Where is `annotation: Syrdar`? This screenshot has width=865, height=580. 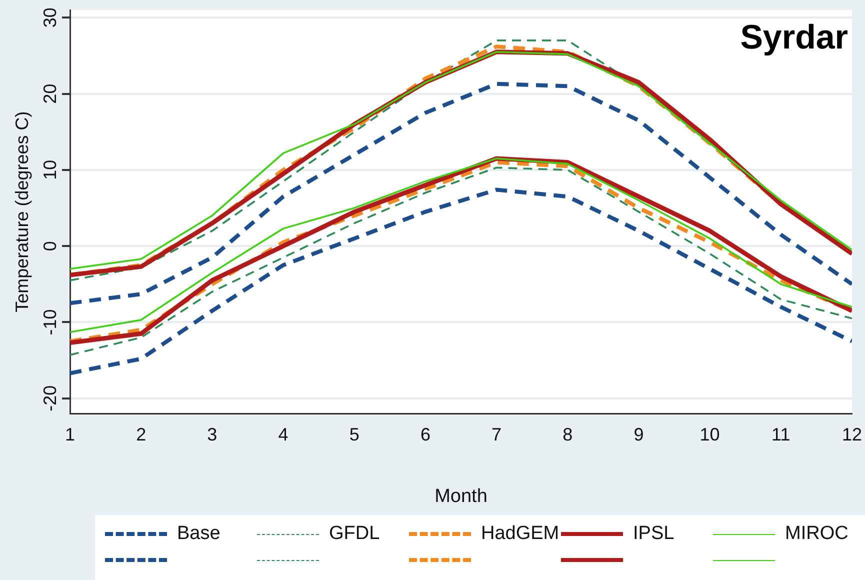
annotation: Syrdar is located at coordinates (794, 37).